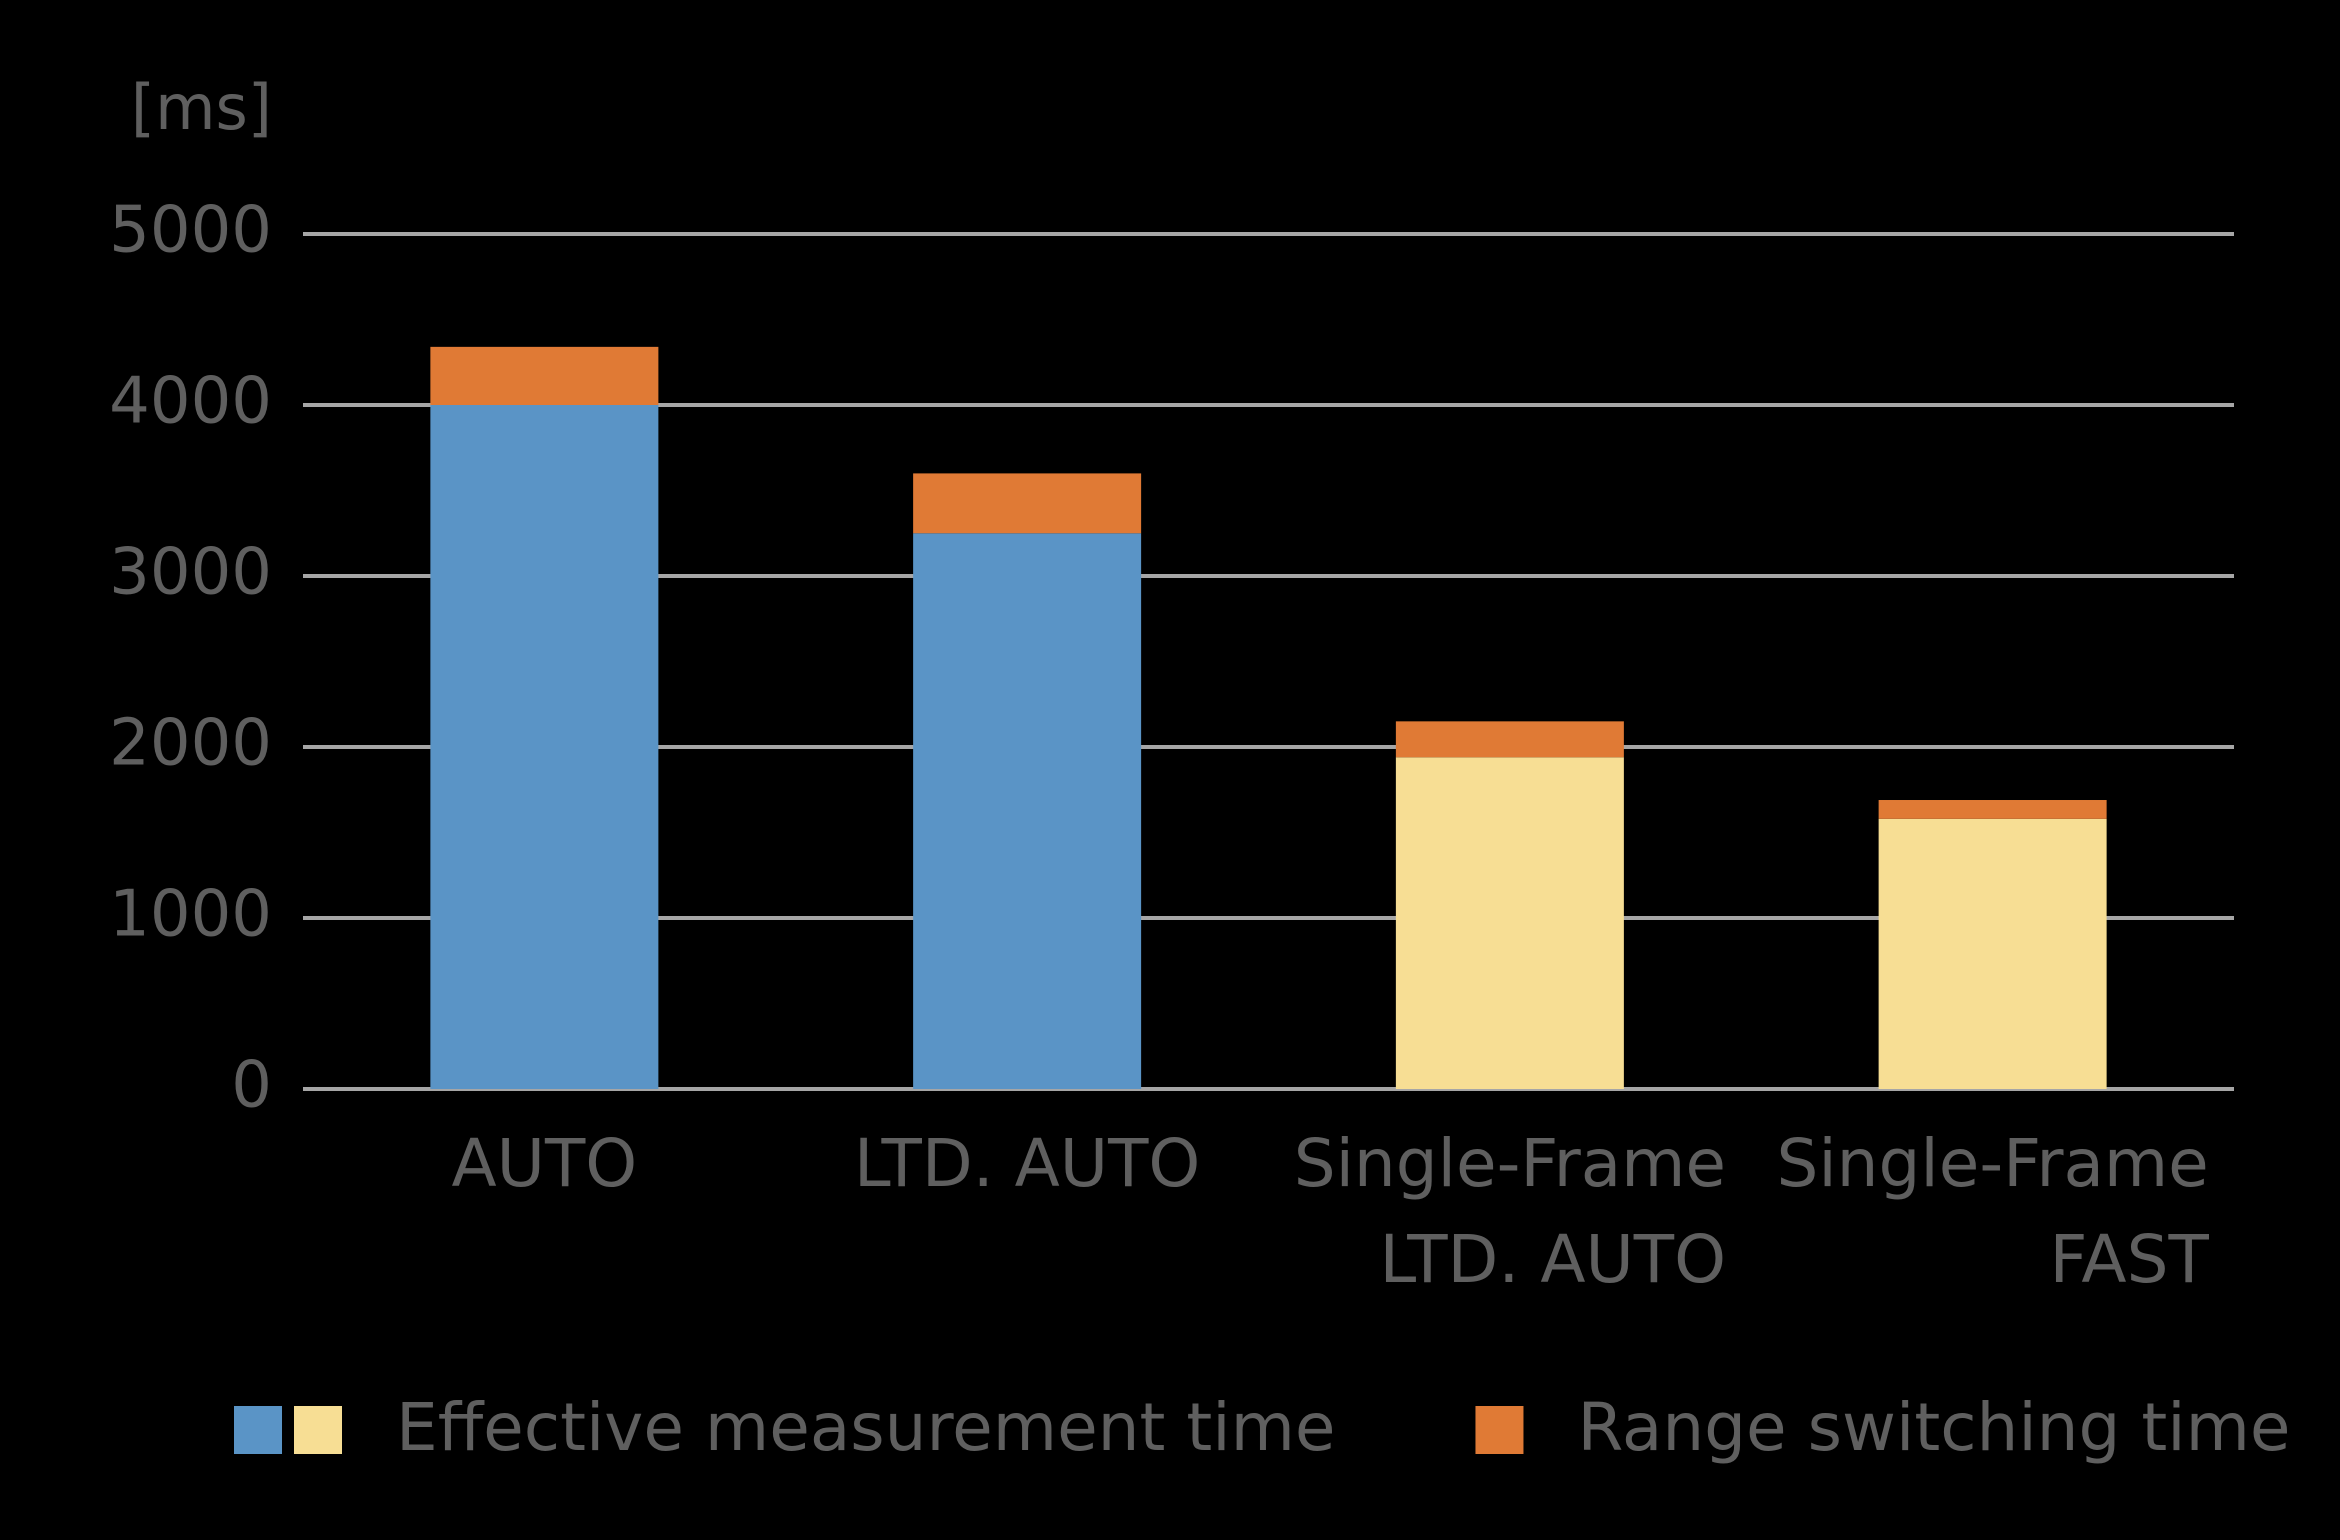 The height and width of the screenshot is (1540, 2340). I want to click on y-tick-label: 0, so click(251, 1086).